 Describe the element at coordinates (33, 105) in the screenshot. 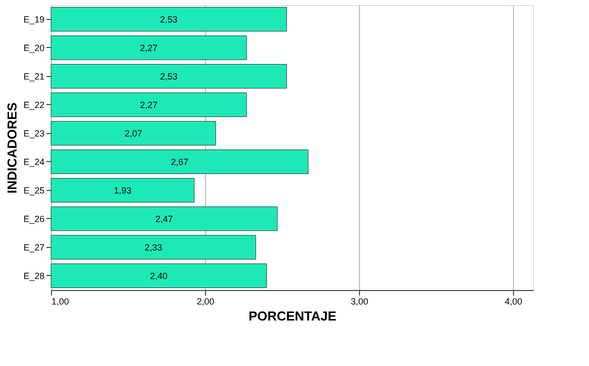

I see `y-tick-label: E_22` at that location.